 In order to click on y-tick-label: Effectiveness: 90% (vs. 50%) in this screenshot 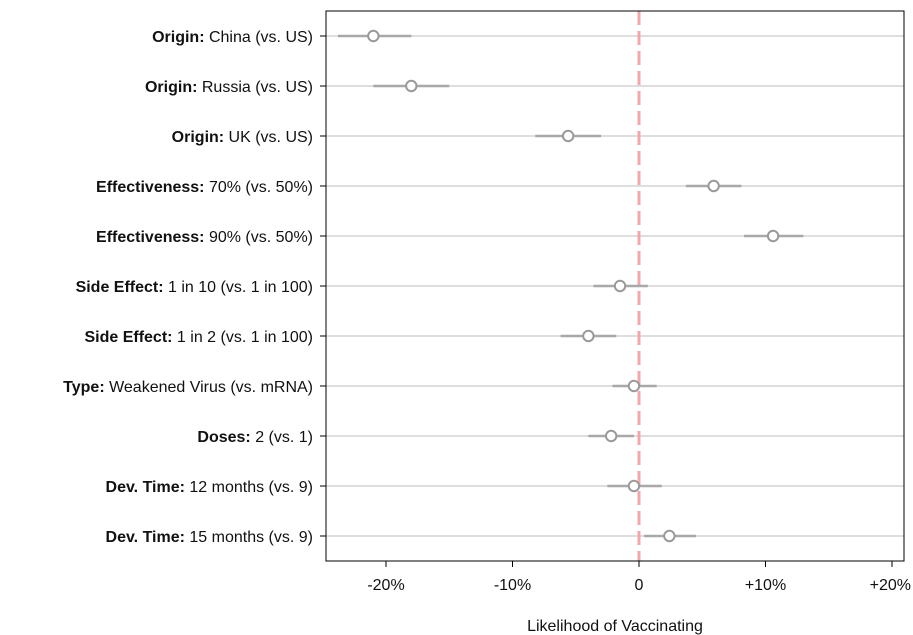, I will do `click(204, 237)`.